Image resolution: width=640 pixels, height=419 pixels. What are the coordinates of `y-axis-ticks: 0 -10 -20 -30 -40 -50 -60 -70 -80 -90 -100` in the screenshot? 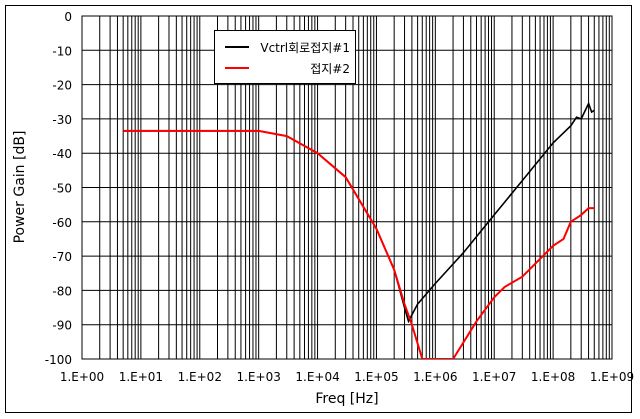 It's located at (58, 188).